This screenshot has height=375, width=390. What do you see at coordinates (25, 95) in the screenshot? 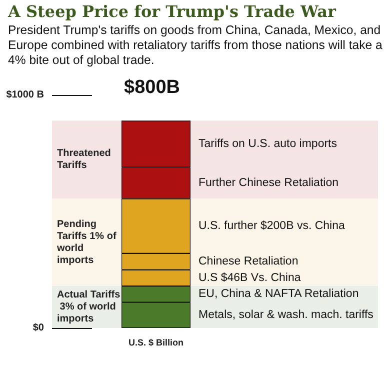
I see `y-tick-label: $1000 B` at bounding box center [25, 95].